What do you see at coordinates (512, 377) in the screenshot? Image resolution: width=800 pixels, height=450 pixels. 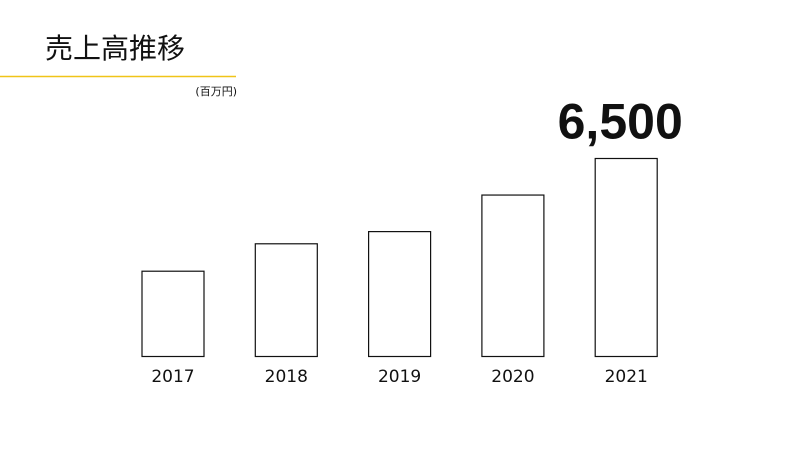 I see `x-tick-label: 2020` at bounding box center [512, 377].